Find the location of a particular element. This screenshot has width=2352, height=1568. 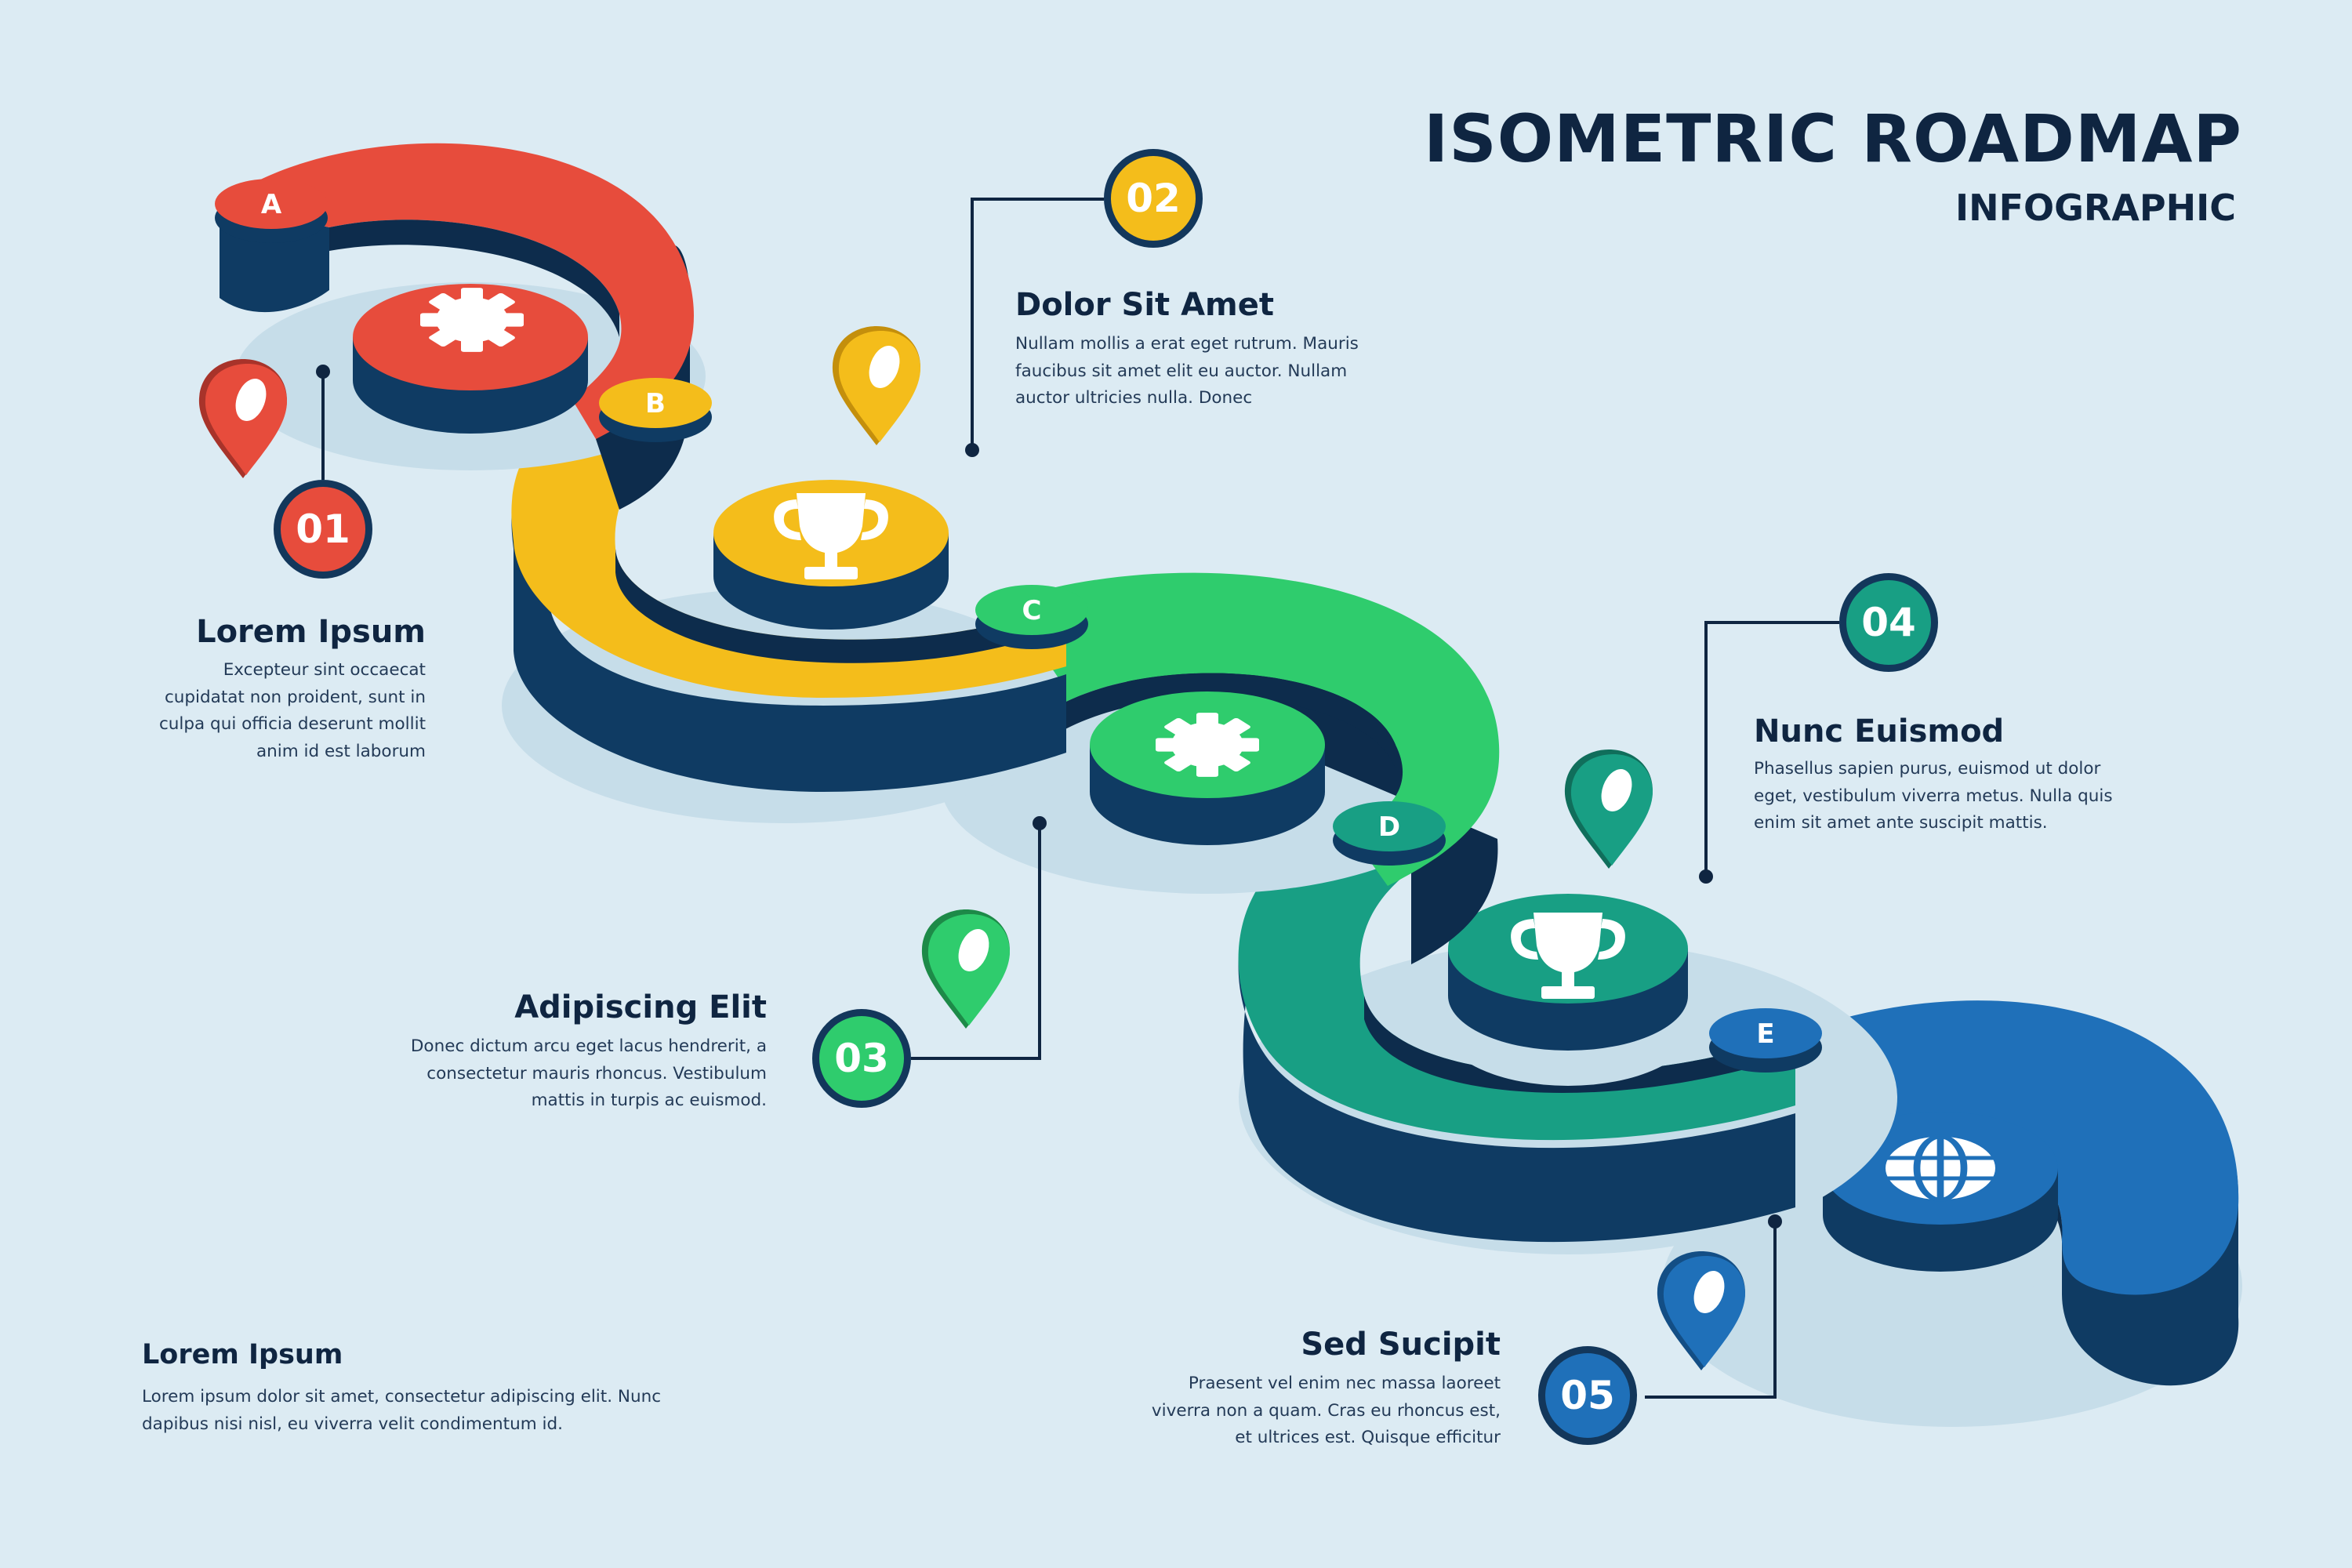

svg-text: B is located at coordinates (655, 404).